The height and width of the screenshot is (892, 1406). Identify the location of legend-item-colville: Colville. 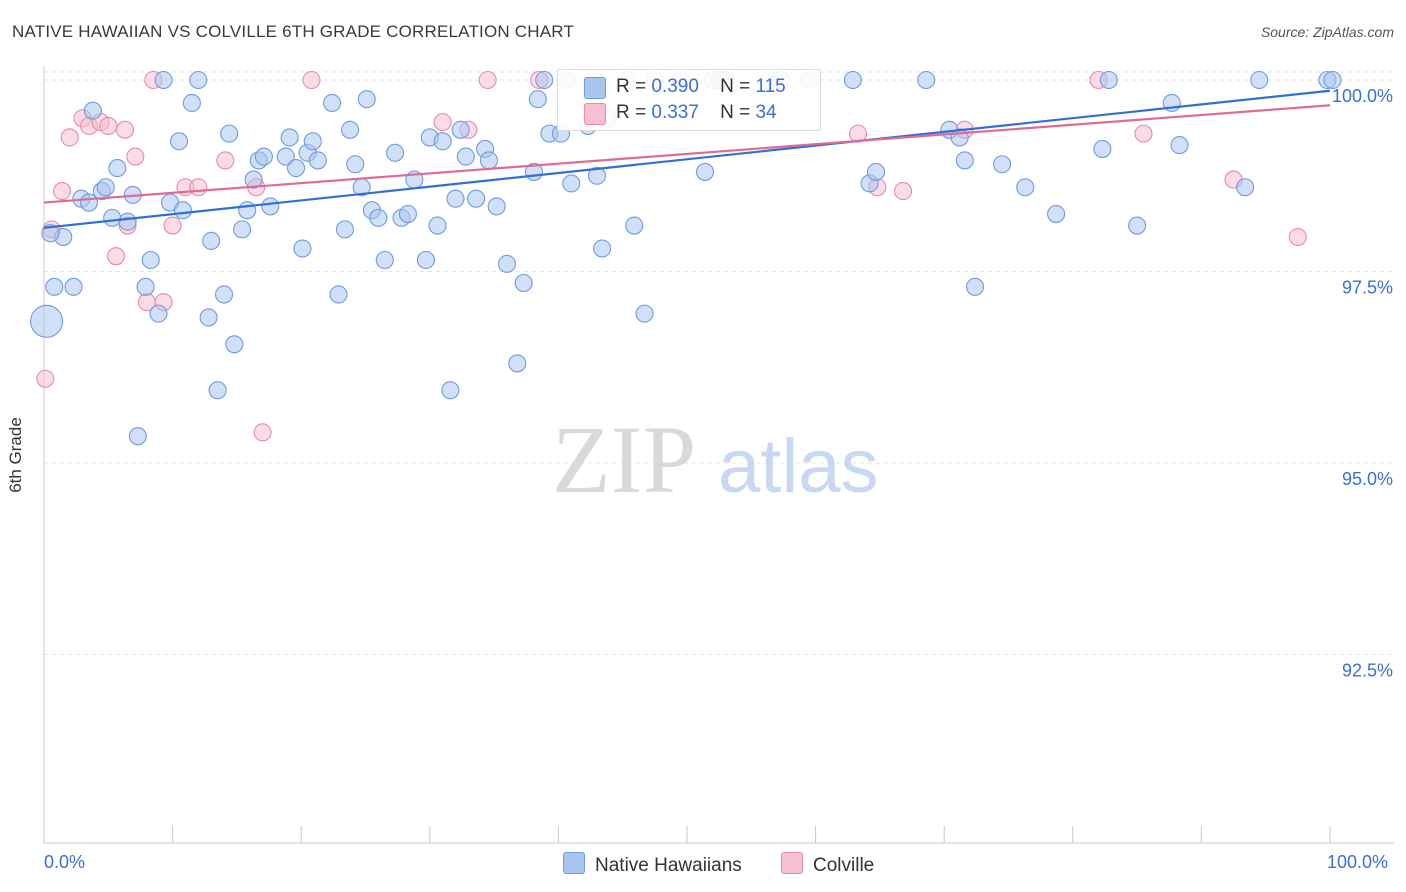
(827, 864).